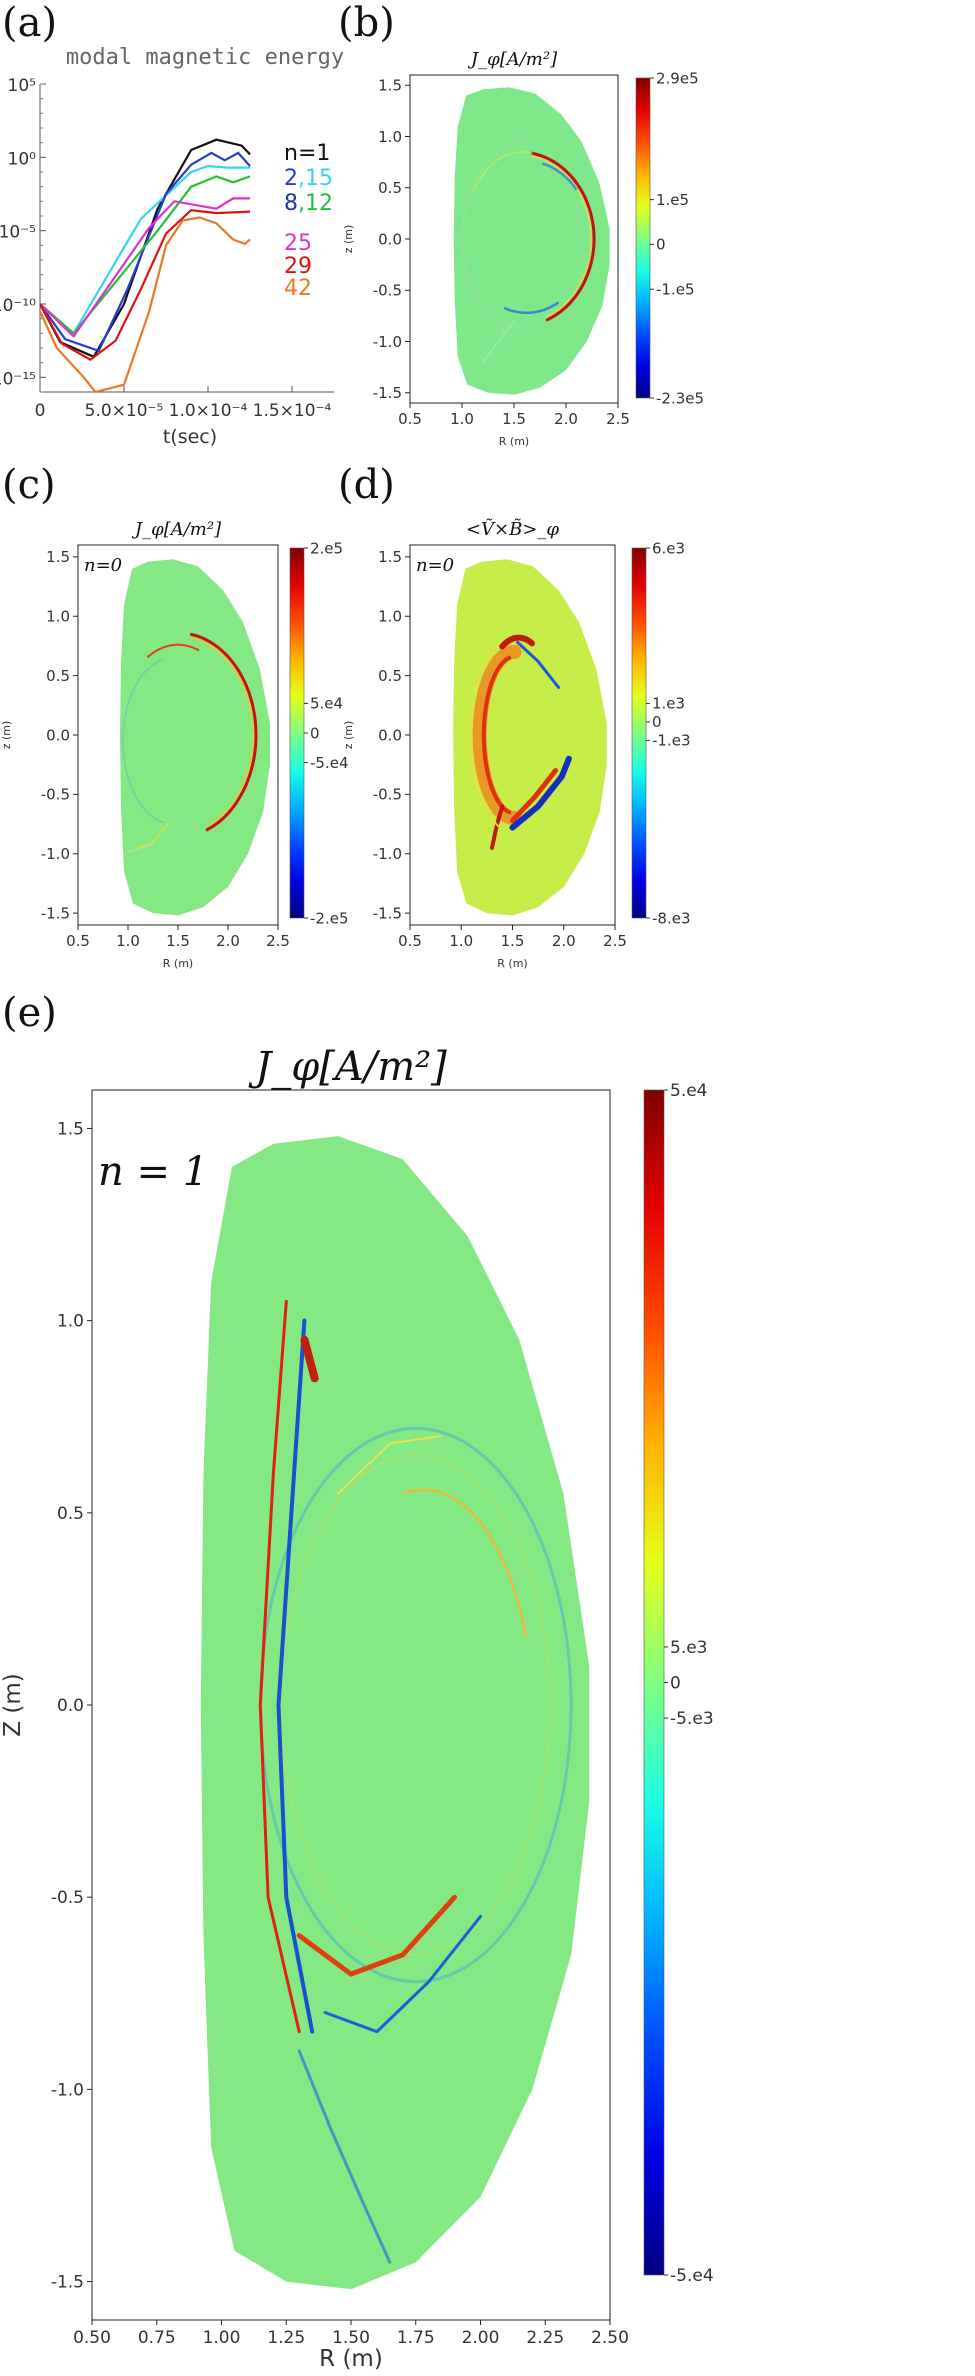 The width and height of the screenshot is (975, 2376). What do you see at coordinates (618, 419) in the screenshot?
I see `plot-b-x-tick-label: 2.5` at bounding box center [618, 419].